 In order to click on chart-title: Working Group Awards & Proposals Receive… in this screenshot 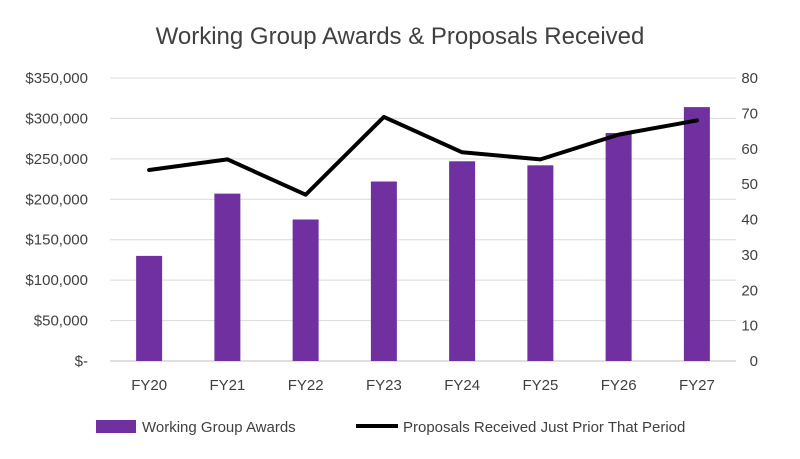, I will do `click(400, 36)`.